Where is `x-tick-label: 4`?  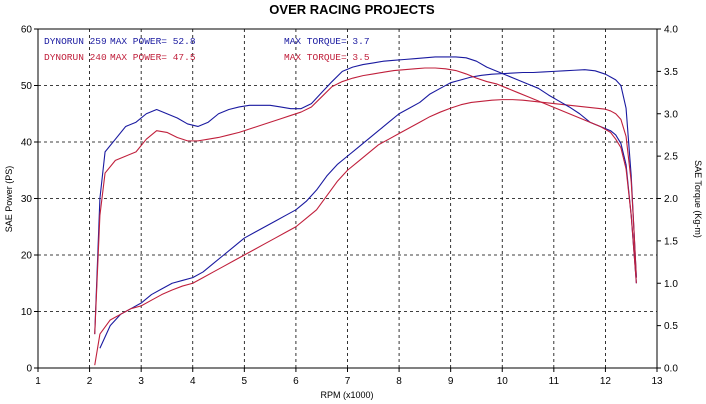 x-tick-label: 4 is located at coordinates (193, 381).